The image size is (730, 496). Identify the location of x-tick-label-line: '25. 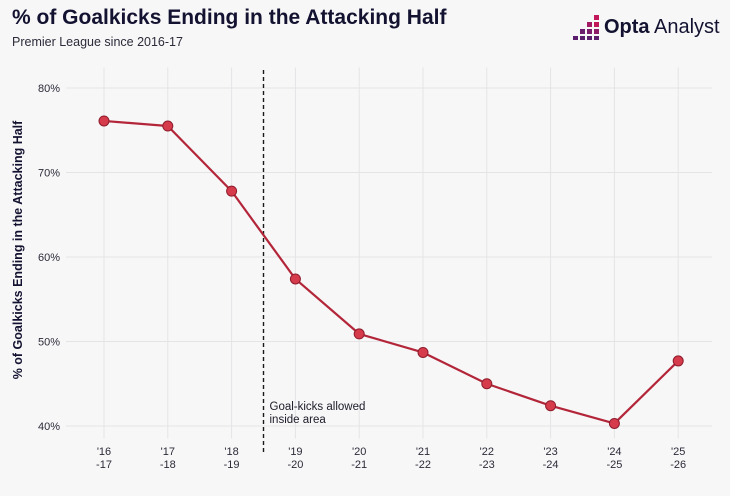
(678, 452).